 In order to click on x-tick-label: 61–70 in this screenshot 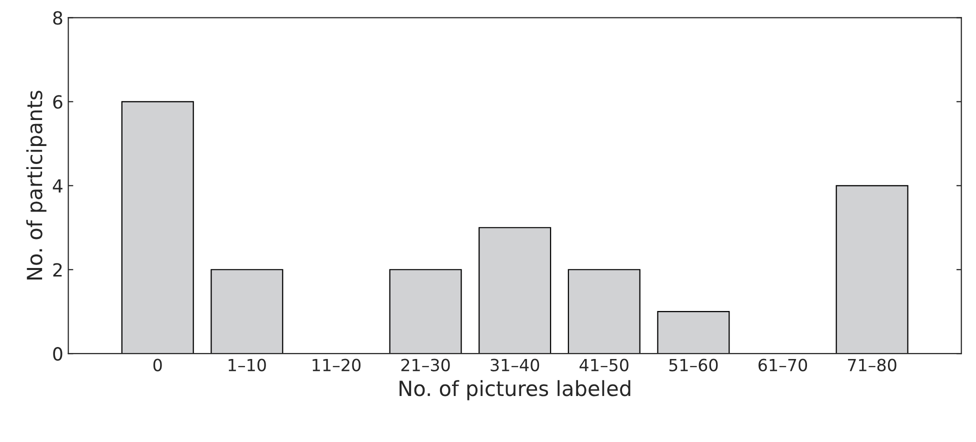, I will do `click(783, 365)`.